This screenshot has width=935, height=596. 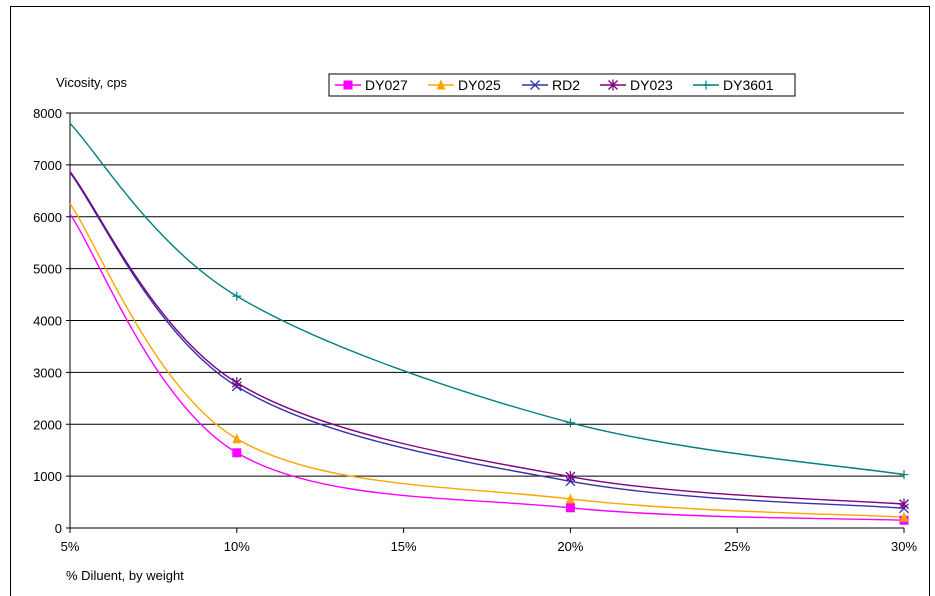 I want to click on x-tick-label: 25%, so click(x=737, y=546).